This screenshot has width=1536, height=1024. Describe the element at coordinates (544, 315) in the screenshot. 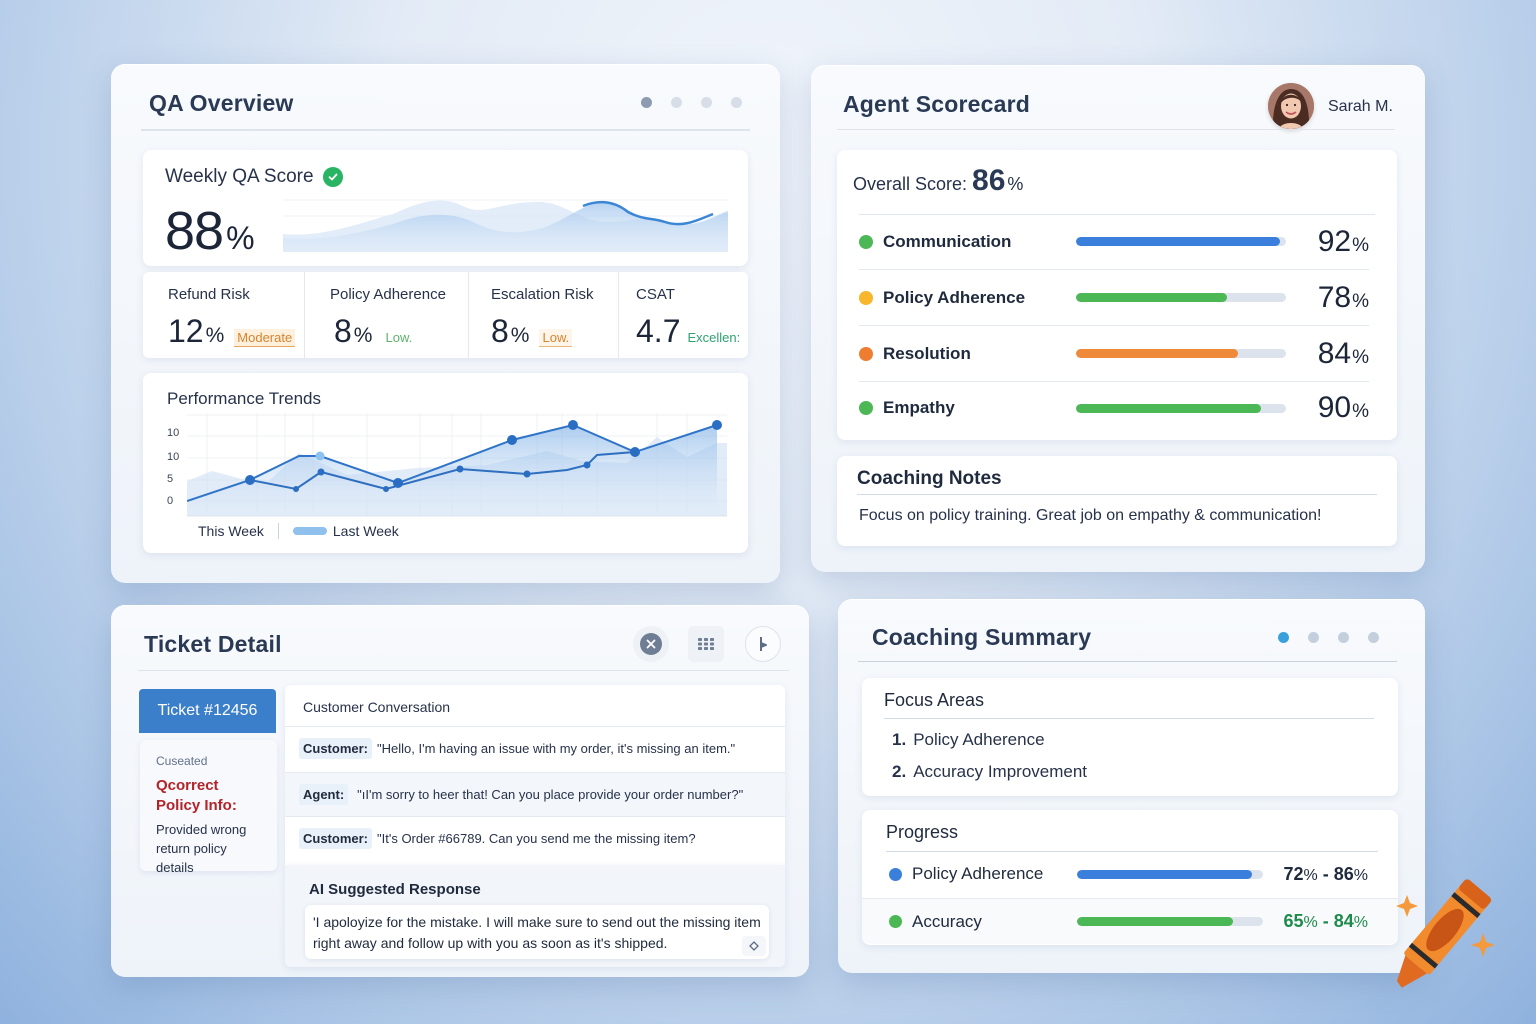

I see `metric-escalation-risk: Escalation Risk 8% Low.` at that location.